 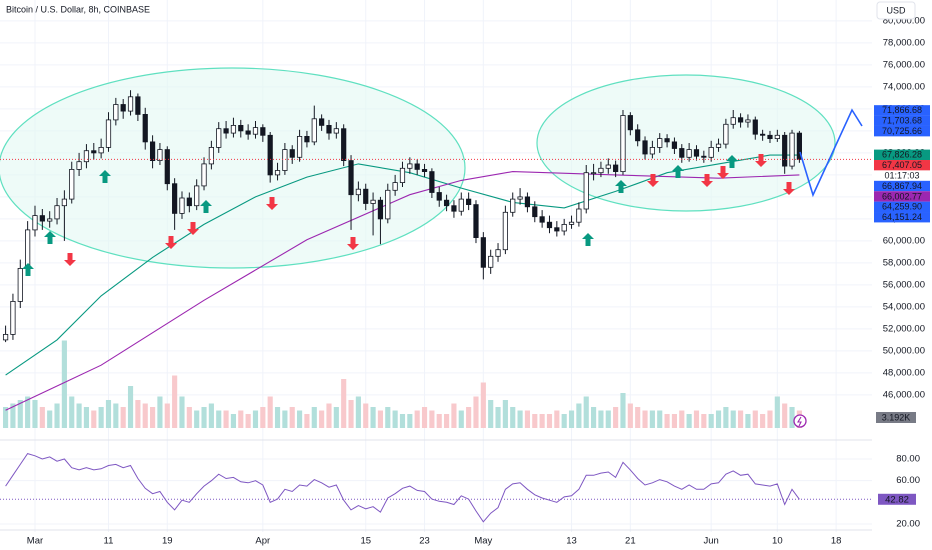 I want to click on y-tick-label: 56,000.00, so click(x=904, y=284).